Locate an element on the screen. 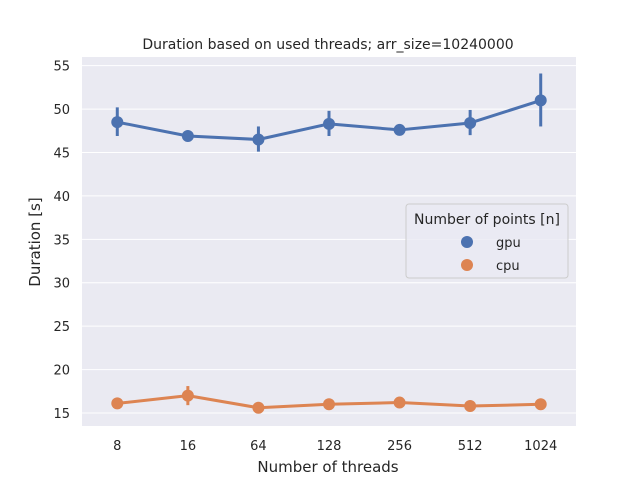 The image size is (640, 480). x-tick-labels: 8 16 64 128 256 512 1024 is located at coordinates (335, 446).